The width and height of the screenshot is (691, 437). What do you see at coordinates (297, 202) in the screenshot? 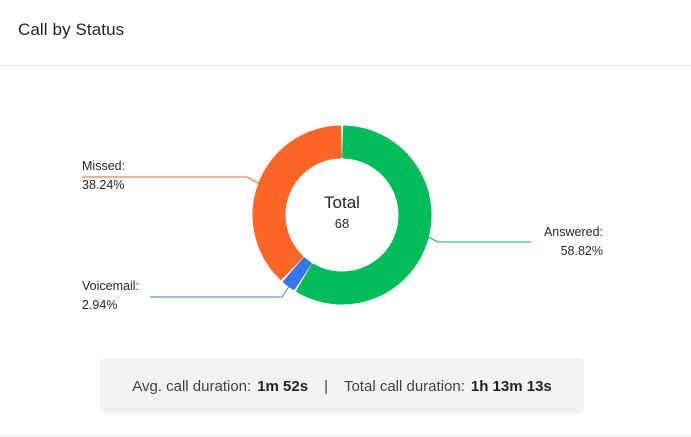
I see `donut-slice-missed` at bounding box center [297, 202].